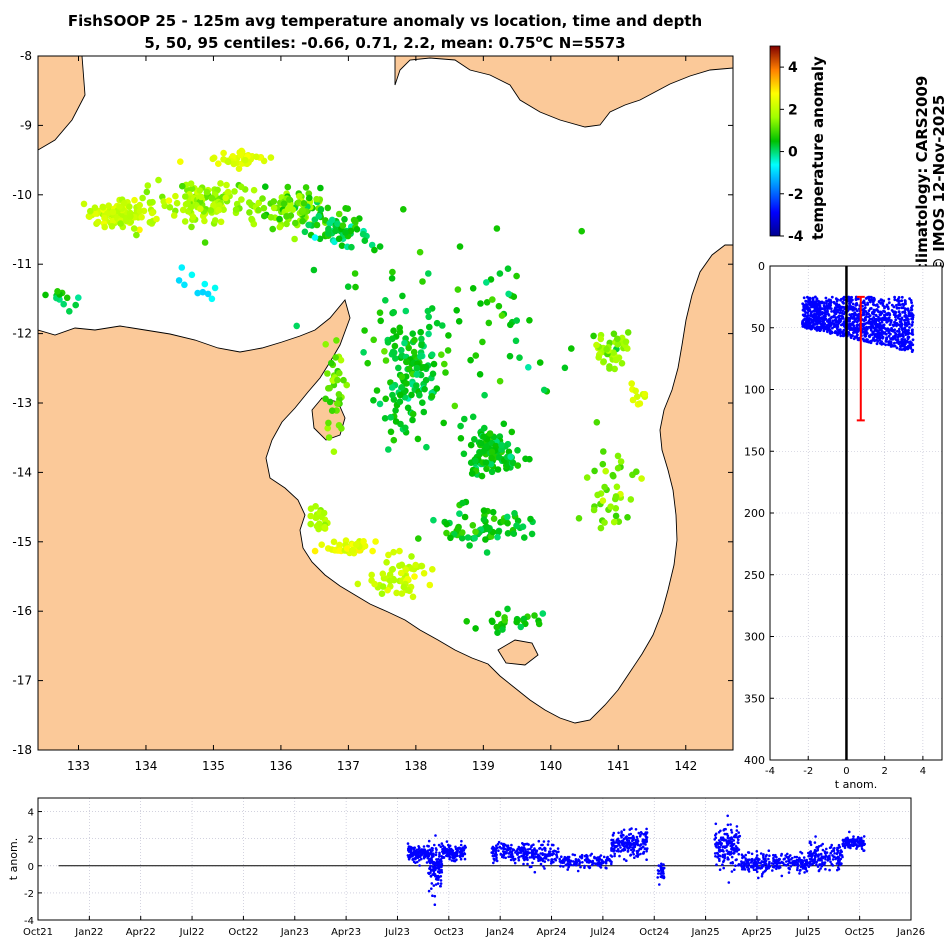 This screenshot has width=950, height=950. Describe the element at coordinates (22, 542) in the screenshot. I see `map-ytick-label: -15` at that location.